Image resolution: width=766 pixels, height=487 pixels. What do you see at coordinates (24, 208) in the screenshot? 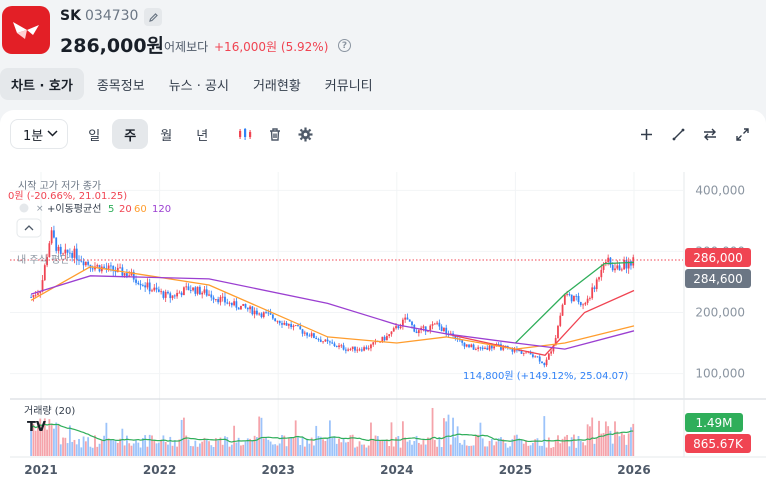
I see `eye-icon` at bounding box center [24, 208].